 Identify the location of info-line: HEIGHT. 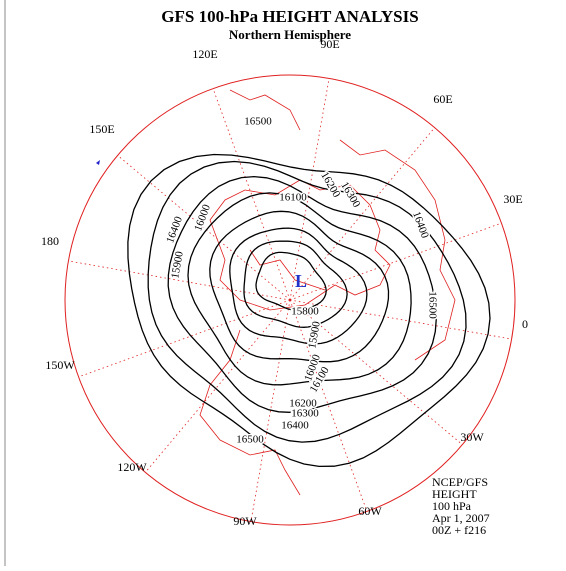
(454, 494).